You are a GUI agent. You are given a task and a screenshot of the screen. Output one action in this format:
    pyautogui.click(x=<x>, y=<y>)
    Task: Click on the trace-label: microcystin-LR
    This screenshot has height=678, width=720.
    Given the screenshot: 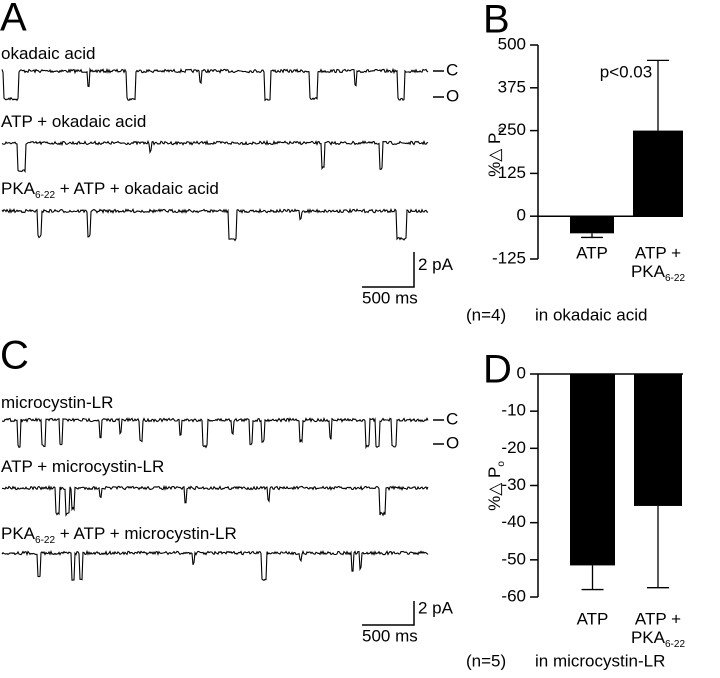 What is the action you would take?
    pyautogui.click(x=57, y=402)
    